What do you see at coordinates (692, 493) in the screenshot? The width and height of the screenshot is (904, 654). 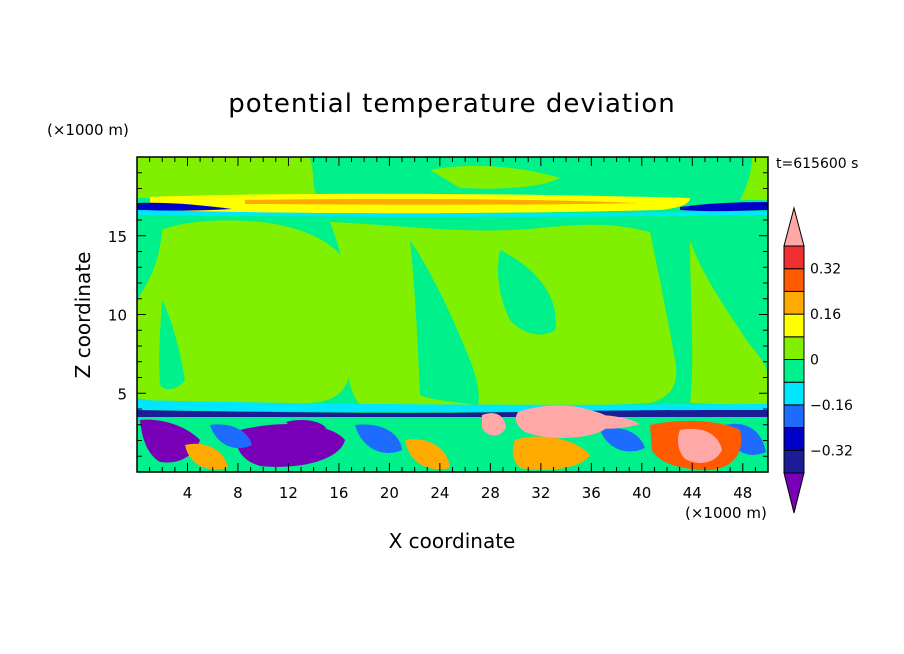 I see `x-tick-label: 44` at bounding box center [692, 493].